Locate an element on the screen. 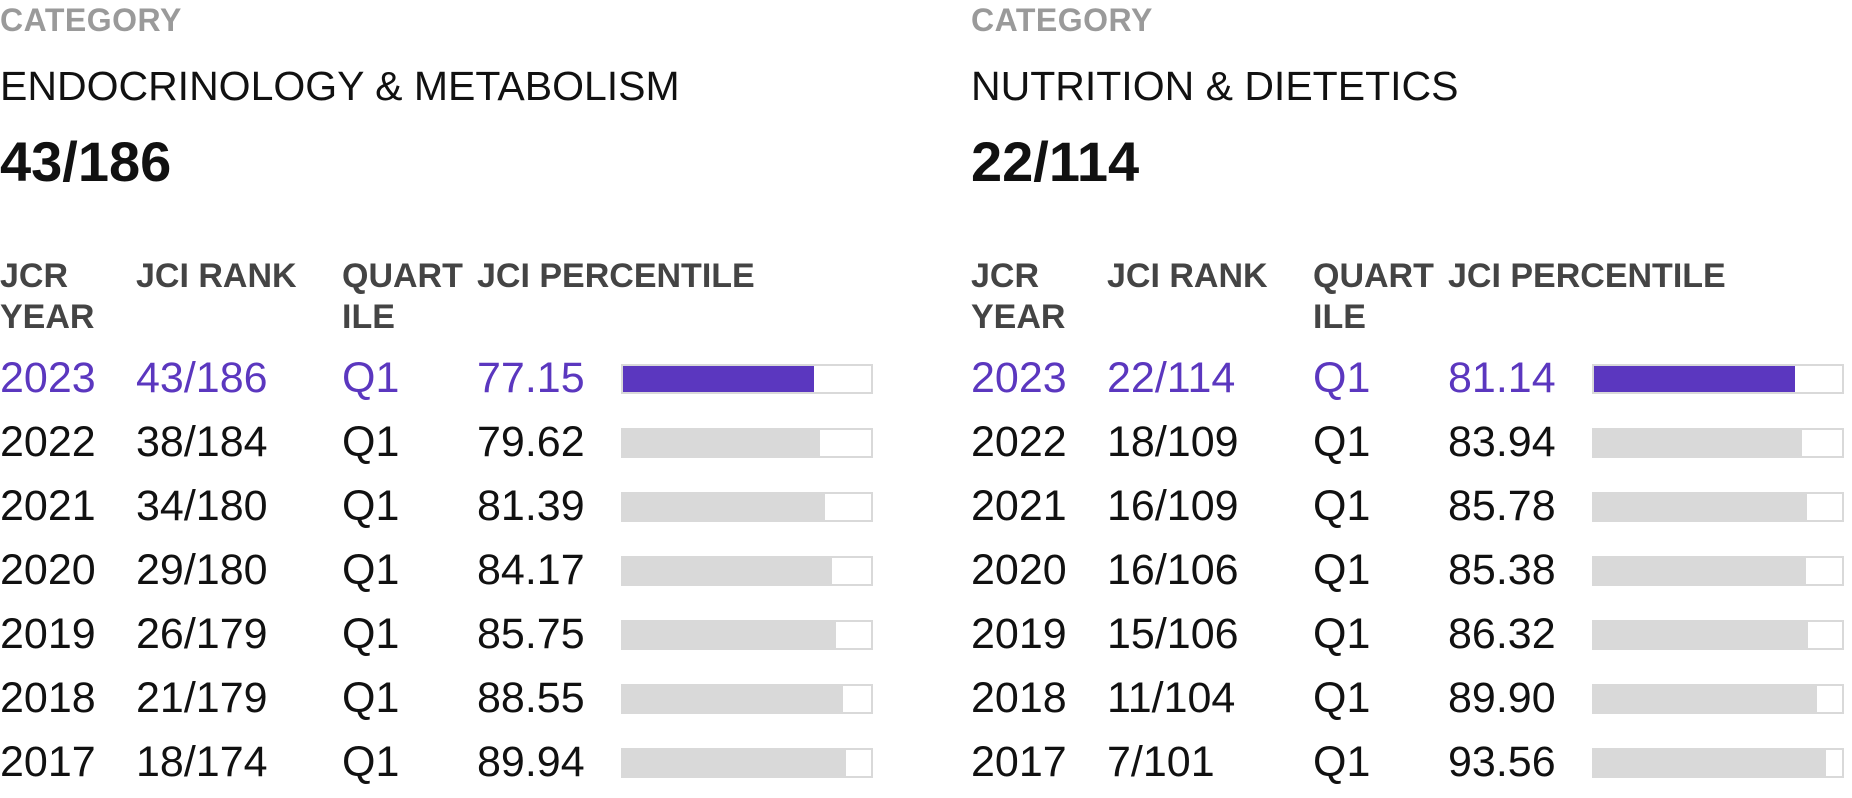  cell-jci-rank: 26/179 is located at coordinates (202, 634).